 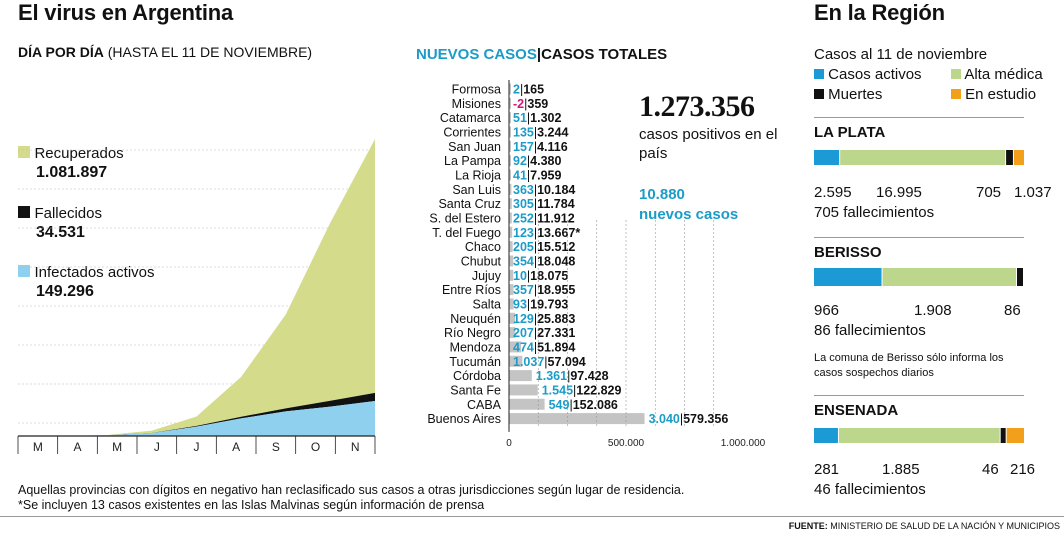 I want to click on city-la-plata-name: LA PLATA, so click(x=850, y=132).